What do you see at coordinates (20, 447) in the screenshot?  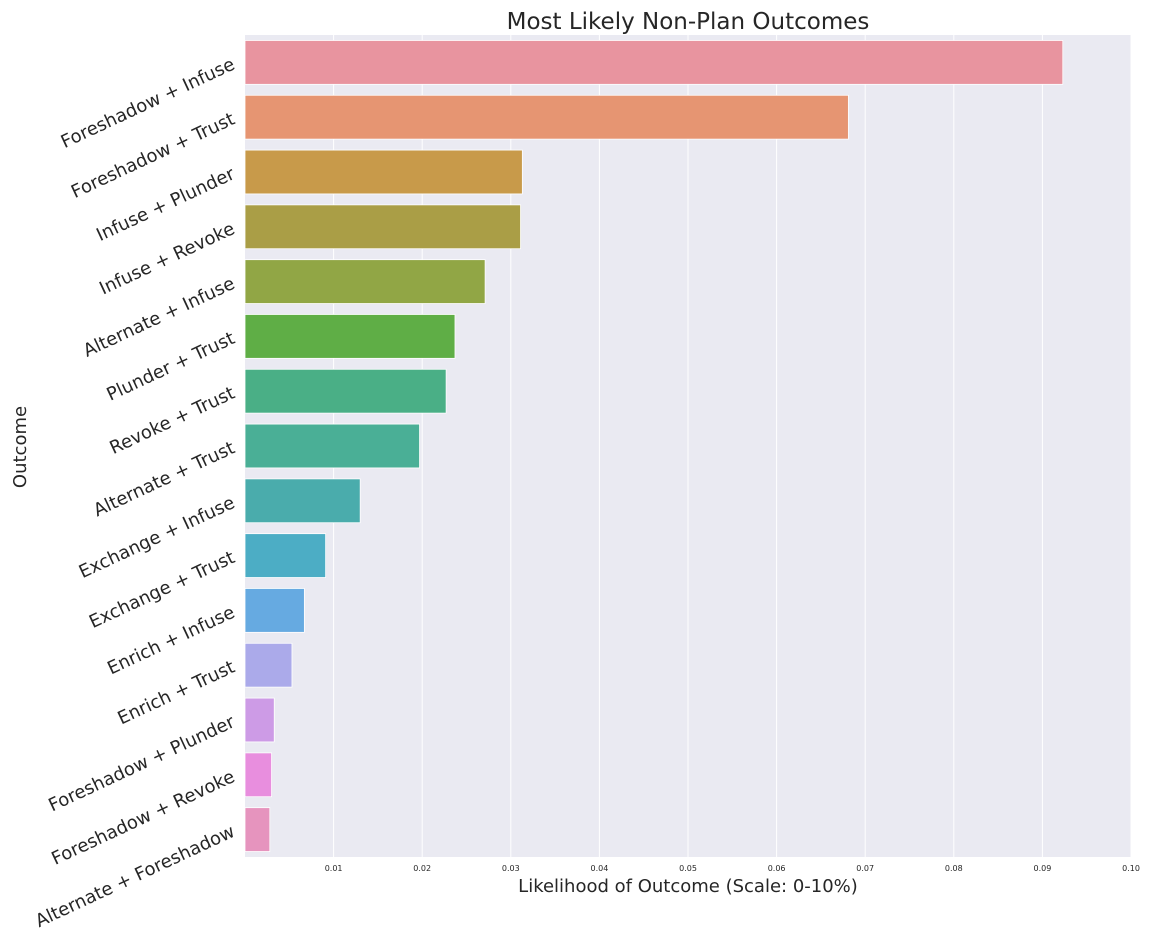 I see `y-axis-label: Outcome` at bounding box center [20, 447].